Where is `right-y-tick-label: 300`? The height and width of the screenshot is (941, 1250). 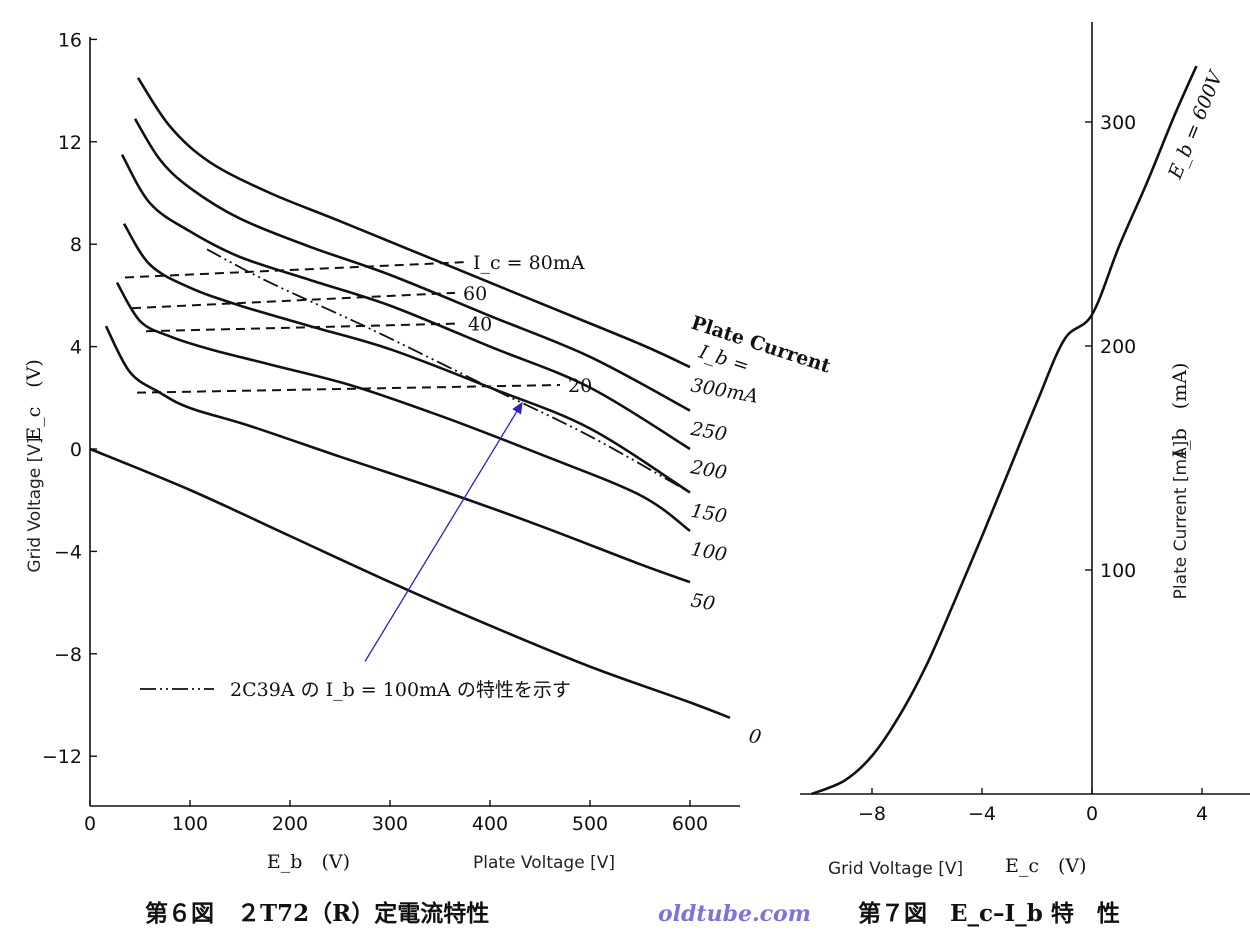
right-y-tick-label: 300 is located at coordinates (1118, 123).